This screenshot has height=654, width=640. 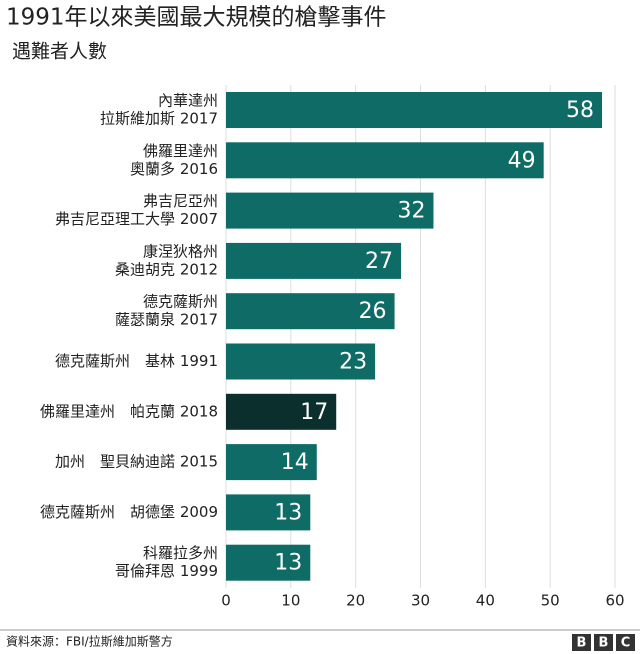 What do you see at coordinates (180, 302) in the screenshot?
I see `y-tick-label: 德克薩斯州` at bounding box center [180, 302].